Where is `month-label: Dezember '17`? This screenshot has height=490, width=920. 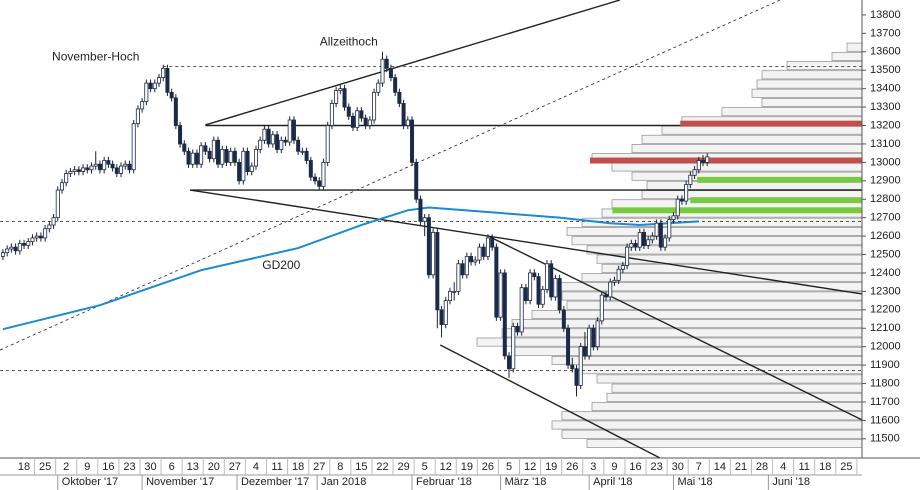
month-label: Dezember '17 is located at coordinates (275, 482).